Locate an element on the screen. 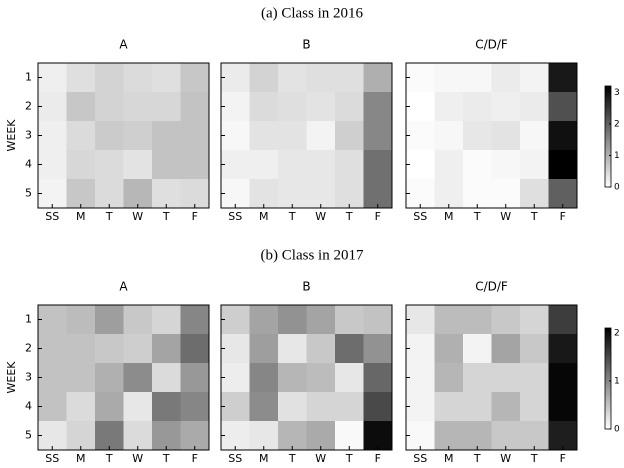  panel-title: A is located at coordinates (123, 45).